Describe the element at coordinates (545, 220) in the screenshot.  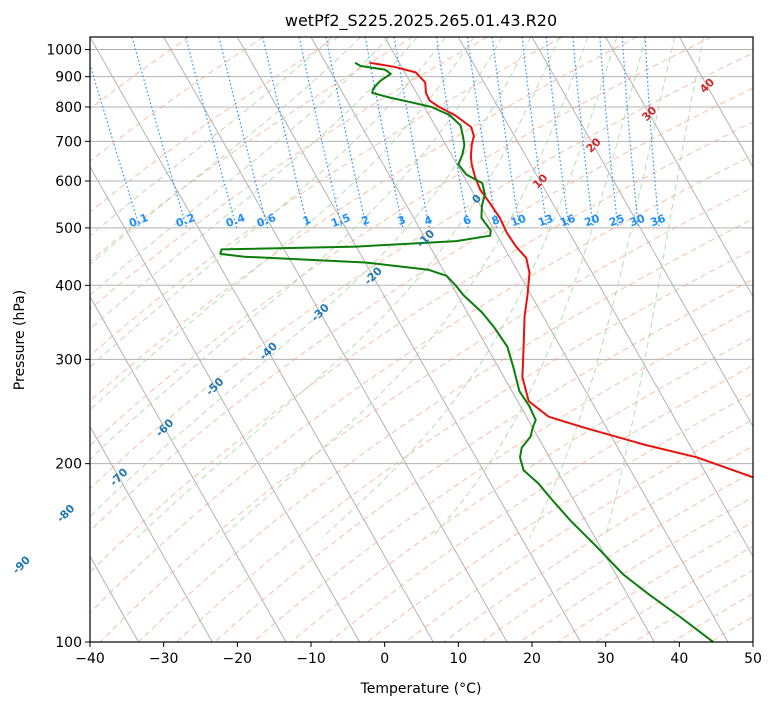
I see `mixing-ratio-label: 13` at that location.